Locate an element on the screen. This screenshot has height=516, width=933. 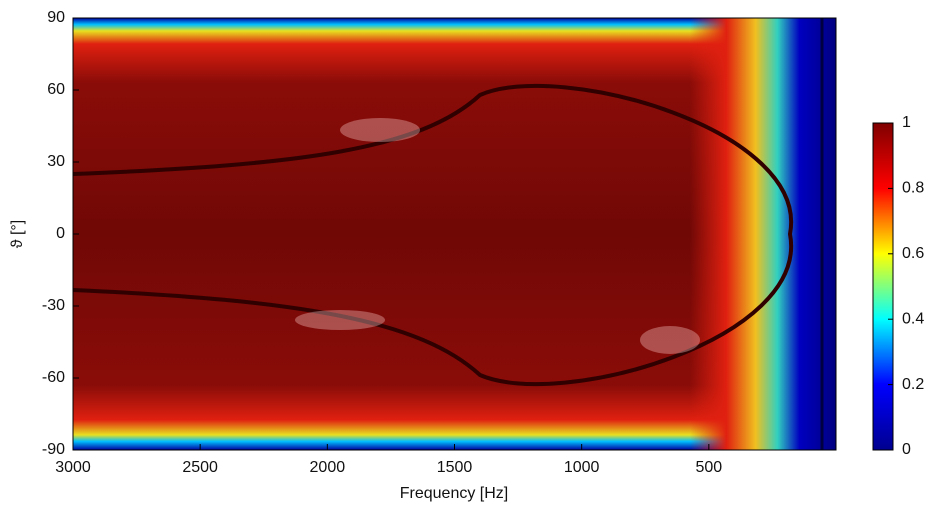
y-tick-label: 30 is located at coordinates (56, 161).